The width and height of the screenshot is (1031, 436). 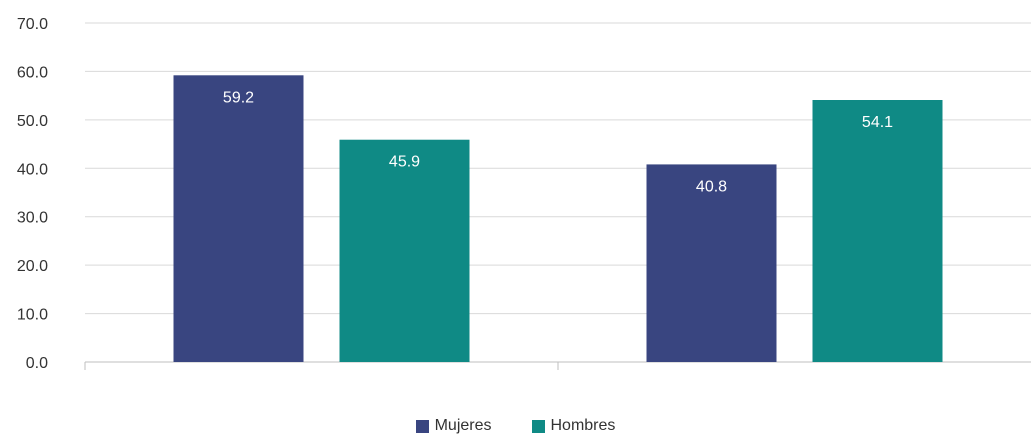 I want to click on y-tick-label: 0.0, so click(x=37, y=363).